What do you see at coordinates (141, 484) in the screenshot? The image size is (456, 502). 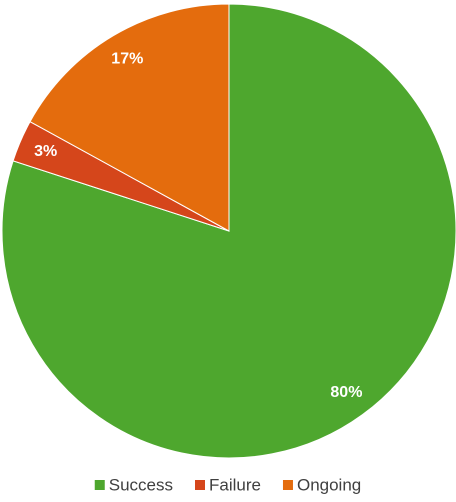 I see `legend-label: Success` at bounding box center [141, 484].